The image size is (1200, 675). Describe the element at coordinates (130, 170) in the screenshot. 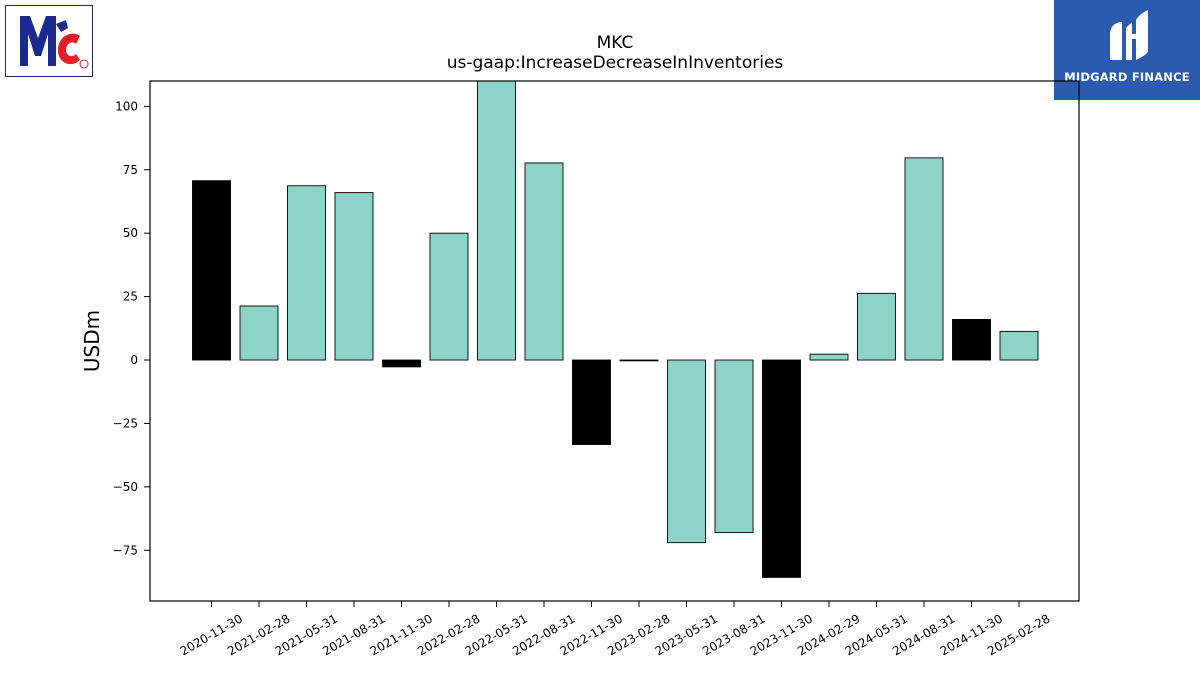

I see `y-tick-label: 75` at that location.